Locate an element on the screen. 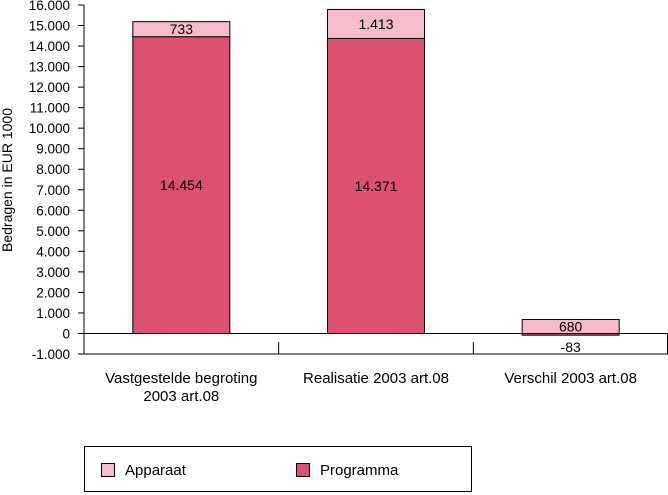  legend: Apparaat Programma is located at coordinates (278, 469).